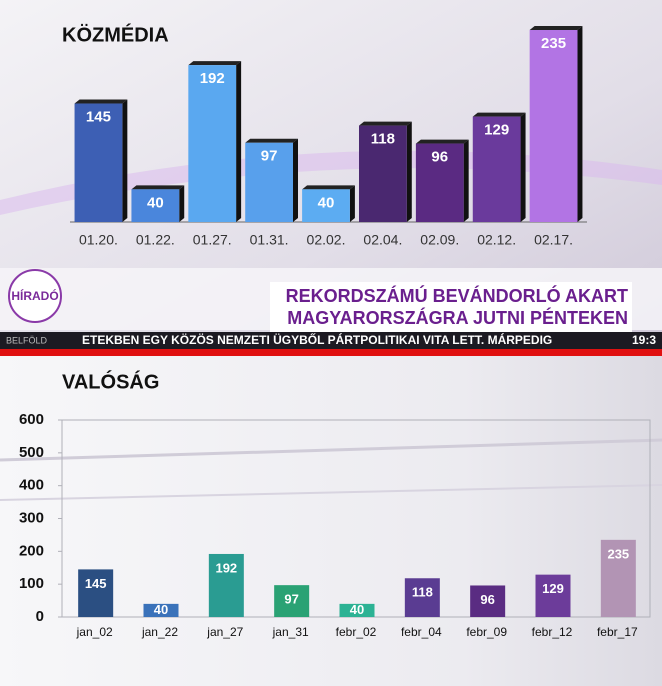 The image size is (662, 686). What do you see at coordinates (552, 632) in the screenshot?
I see `x-tick-label: febr_12` at bounding box center [552, 632].